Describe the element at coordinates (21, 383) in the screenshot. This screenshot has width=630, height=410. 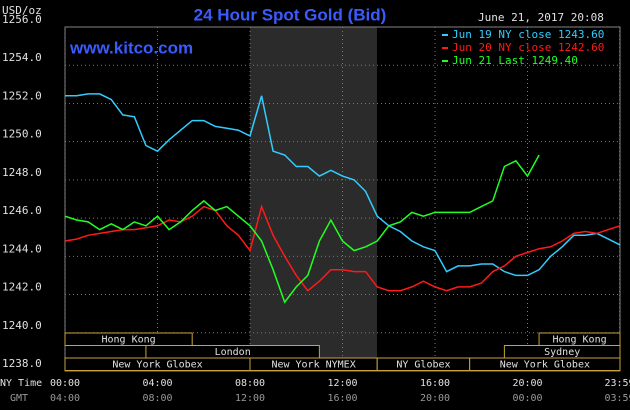
I see `x-axis-label: NY Time` at that location.